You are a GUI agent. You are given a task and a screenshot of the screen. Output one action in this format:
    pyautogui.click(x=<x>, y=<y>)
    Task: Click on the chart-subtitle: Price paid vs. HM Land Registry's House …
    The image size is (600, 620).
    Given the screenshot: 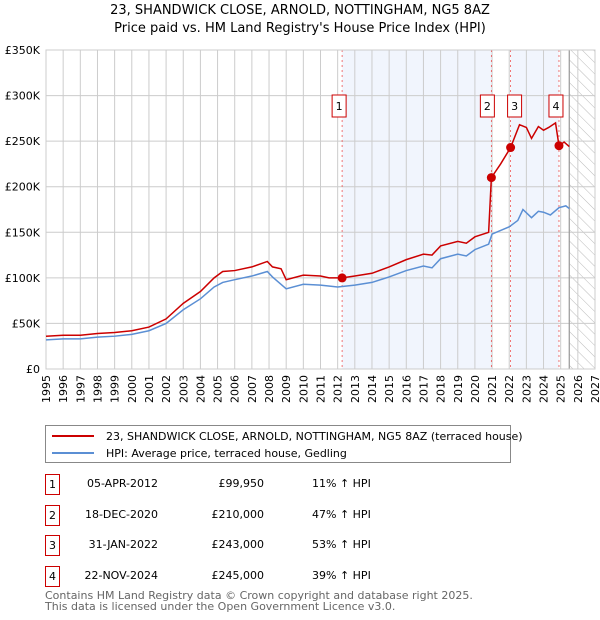 What is the action you would take?
    pyautogui.click(x=300, y=28)
    